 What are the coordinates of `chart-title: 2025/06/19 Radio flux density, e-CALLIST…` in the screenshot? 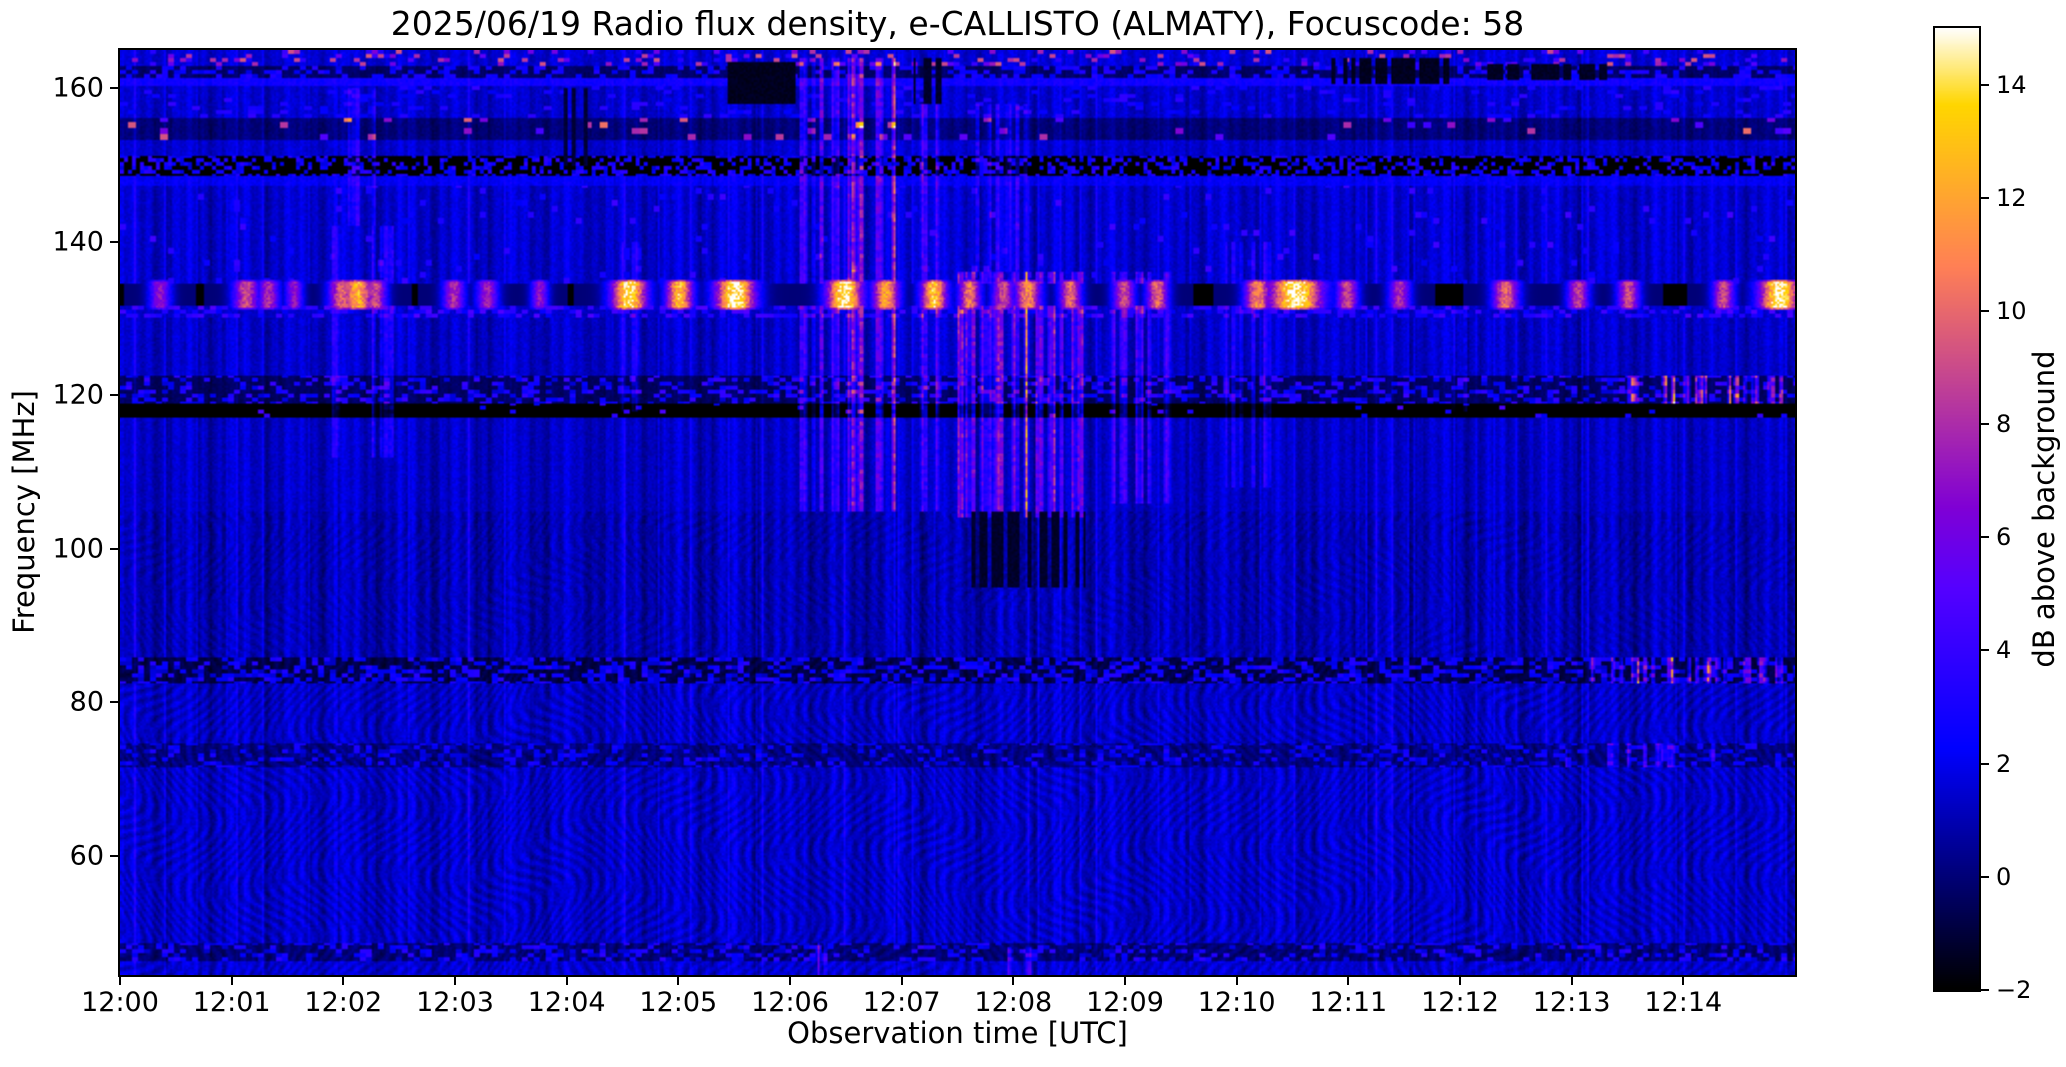 It's located at (957, 23).